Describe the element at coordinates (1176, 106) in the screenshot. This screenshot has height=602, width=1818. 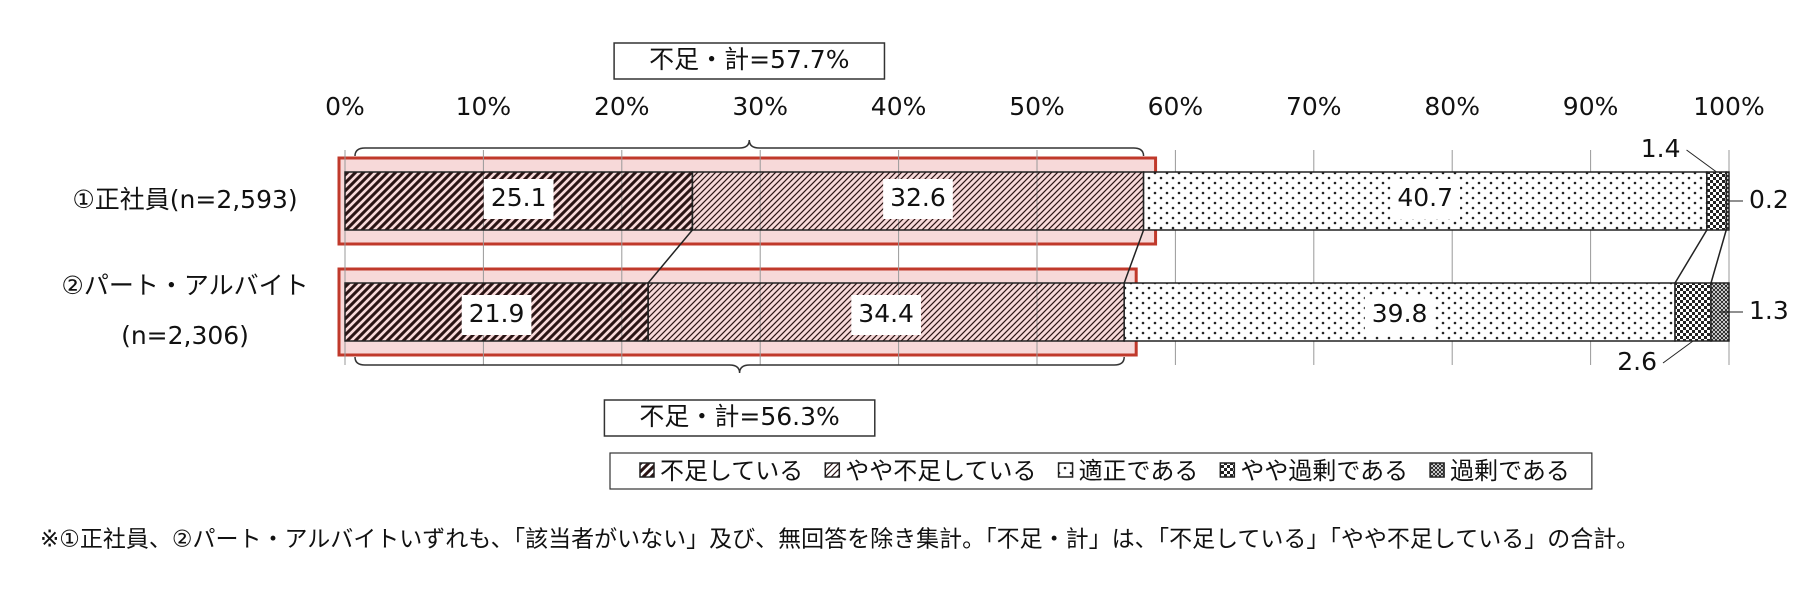
I see `x-tick-label: 60%` at that location.